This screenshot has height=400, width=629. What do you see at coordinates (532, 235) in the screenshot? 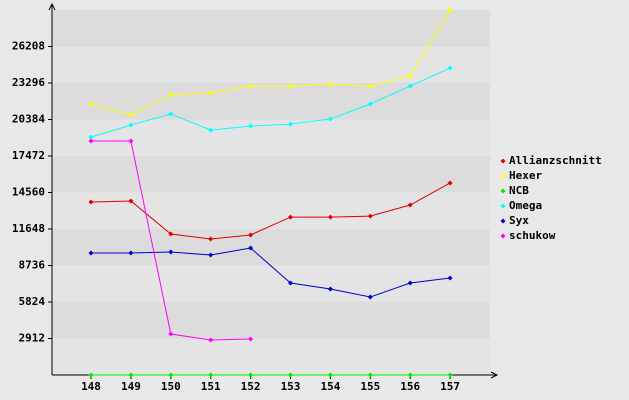
I see `legend-label: schukow` at bounding box center [532, 235].